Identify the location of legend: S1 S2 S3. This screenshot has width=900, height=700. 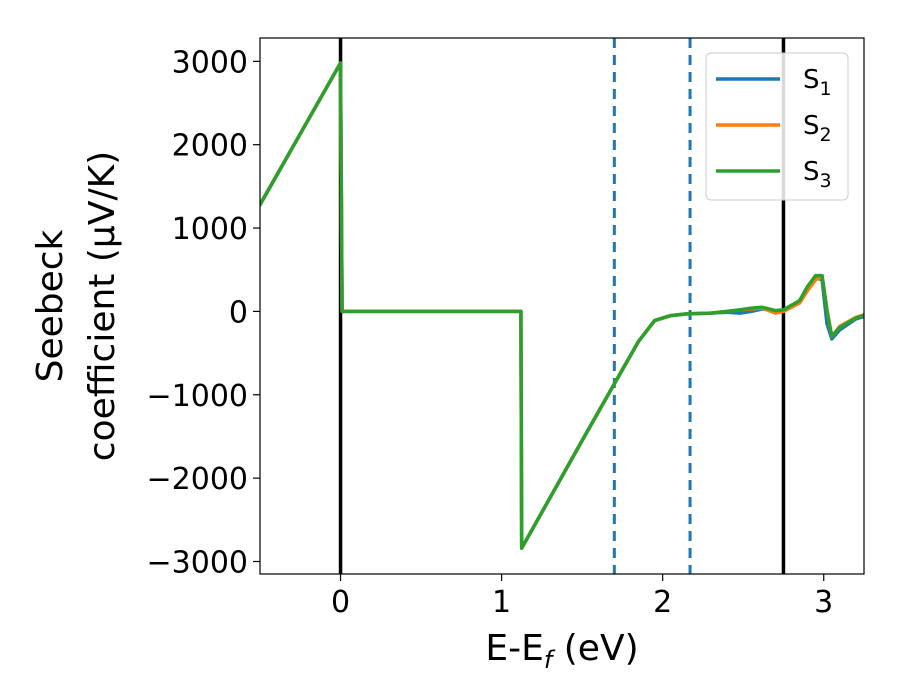
(777, 126).